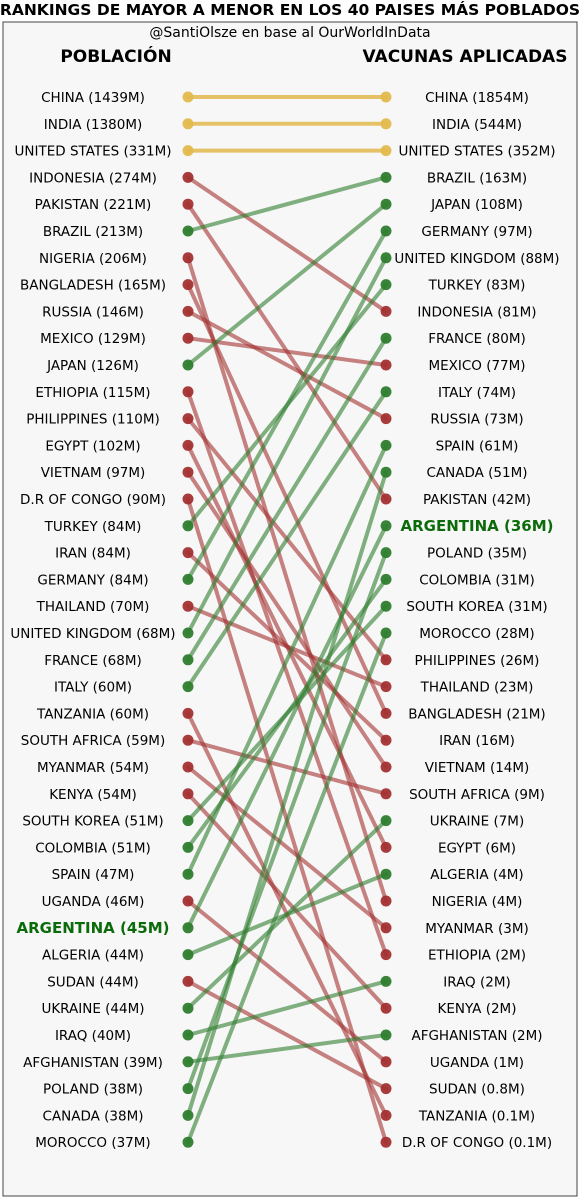 The width and height of the screenshot is (580, 1199). Describe the element at coordinates (386, 204) in the screenshot. I see `right-point-japan` at that location.